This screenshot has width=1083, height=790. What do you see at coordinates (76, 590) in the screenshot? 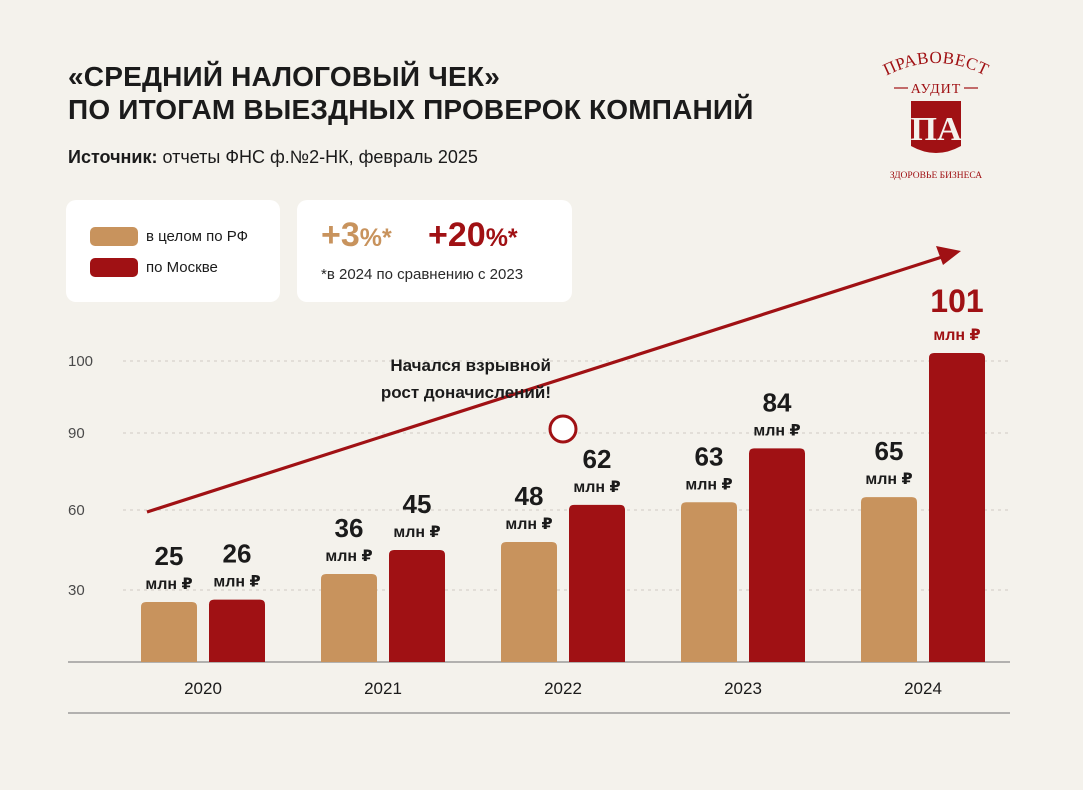
I see `y-tick-label: 30` at bounding box center [76, 590].